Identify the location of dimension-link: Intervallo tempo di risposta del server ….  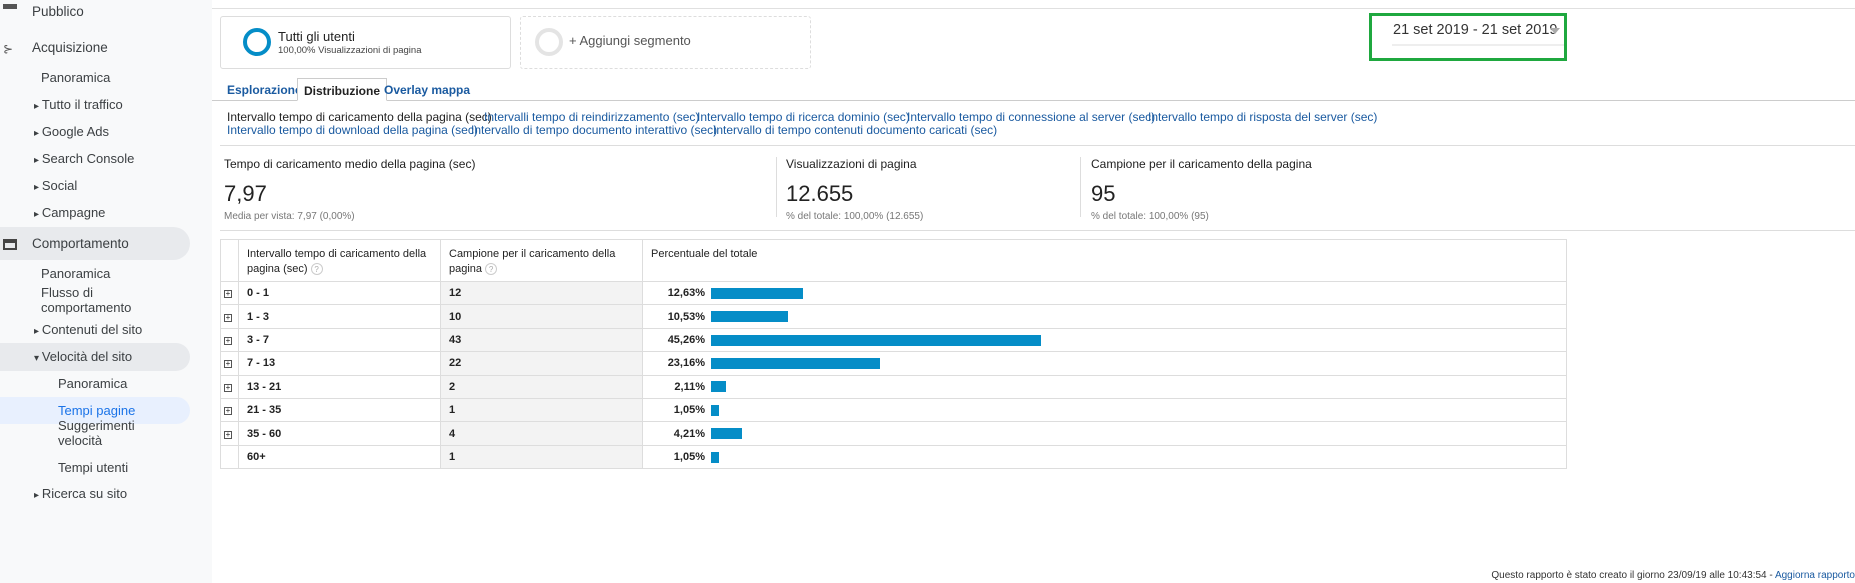
(1263, 117).